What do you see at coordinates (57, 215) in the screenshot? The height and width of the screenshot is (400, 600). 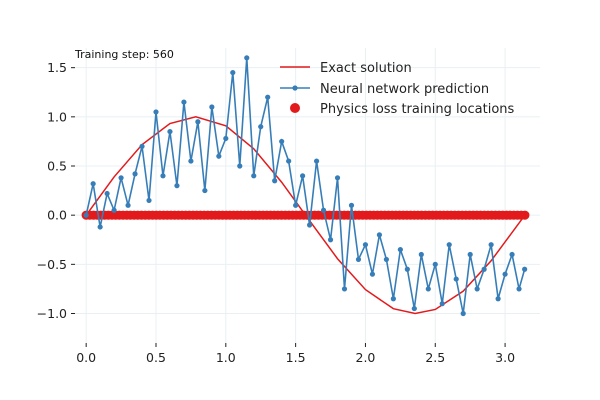 I see `y-tick-label: 0.0` at bounding box center [57, 215].